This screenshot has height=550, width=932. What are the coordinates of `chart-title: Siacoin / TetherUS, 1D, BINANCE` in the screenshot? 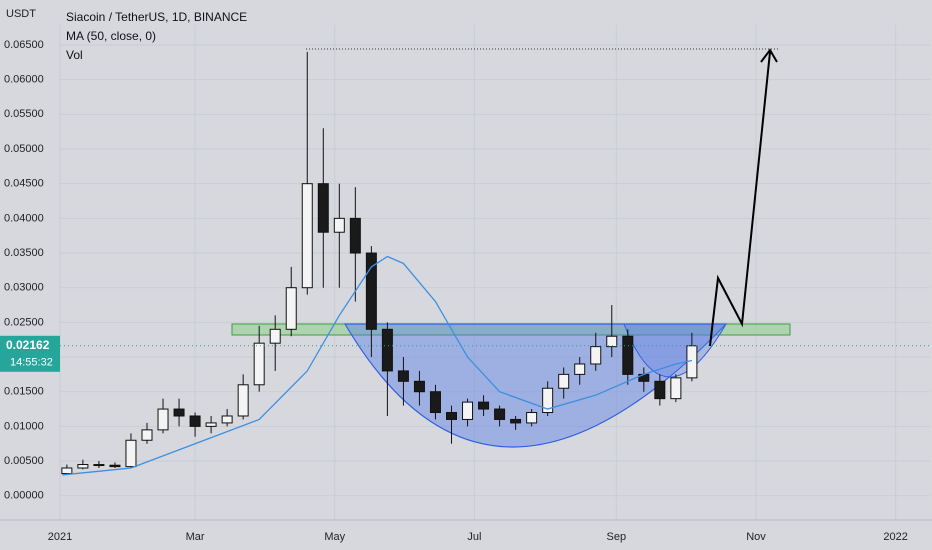 It's located at (156, 17).